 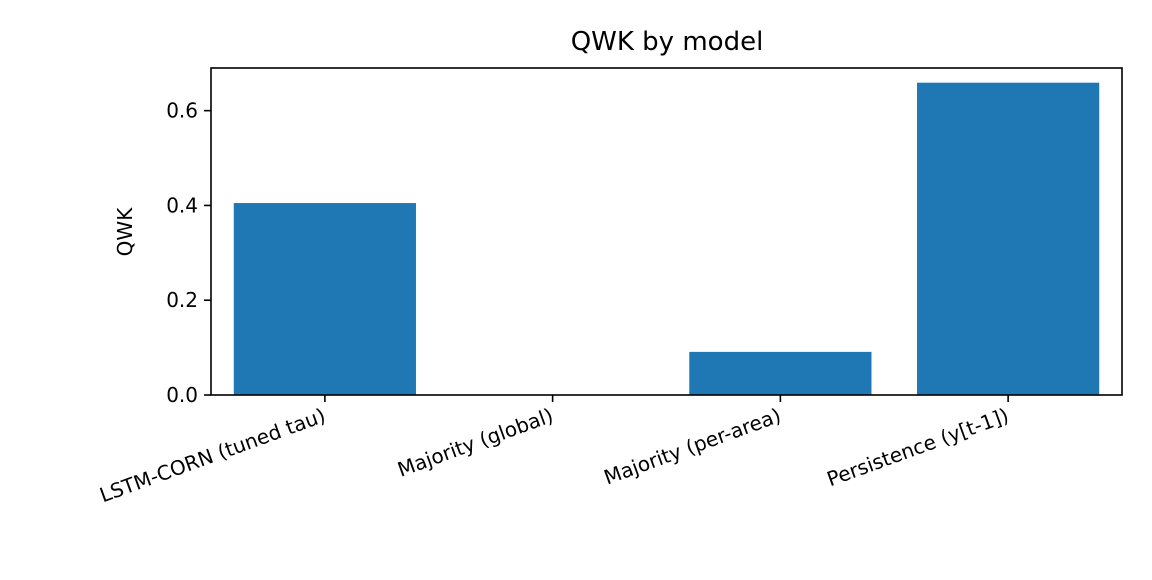 What do you see at coordinates (182, 111) in the screenshot?
I see `y-tick-label-3: 0.6` at bounding box center [182, 111].